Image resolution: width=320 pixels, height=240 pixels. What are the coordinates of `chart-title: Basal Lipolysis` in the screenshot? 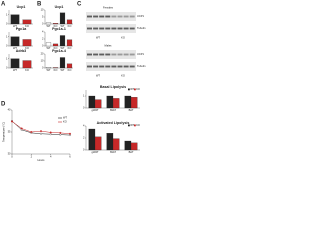 It's located at (113, 87).